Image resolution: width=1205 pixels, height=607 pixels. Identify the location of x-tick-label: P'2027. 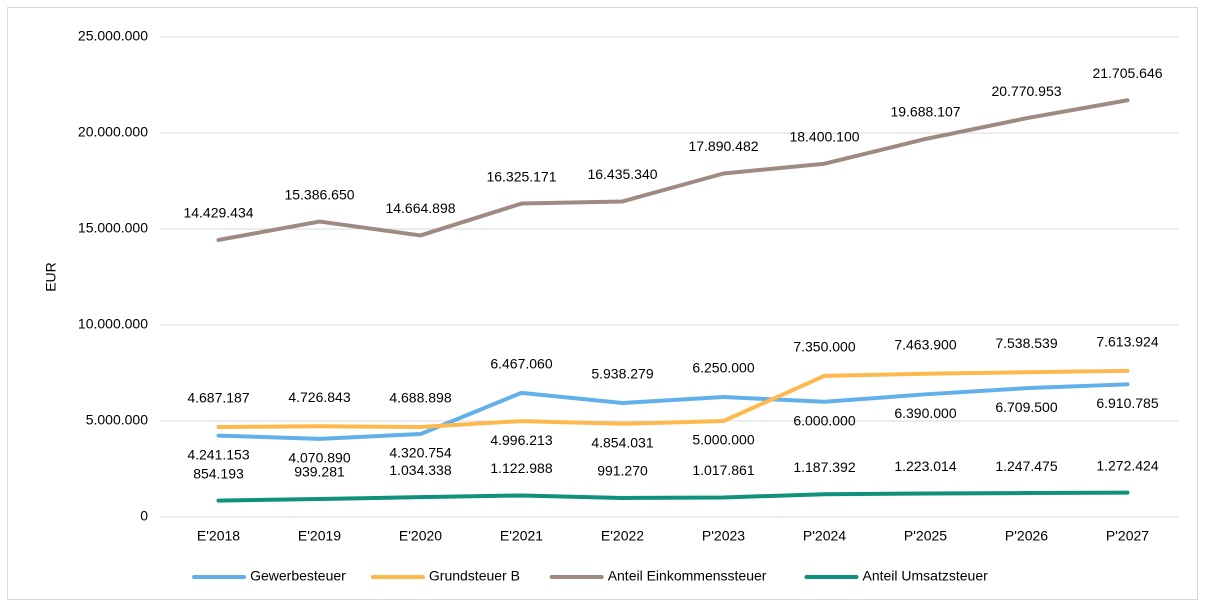
(1127, 536).